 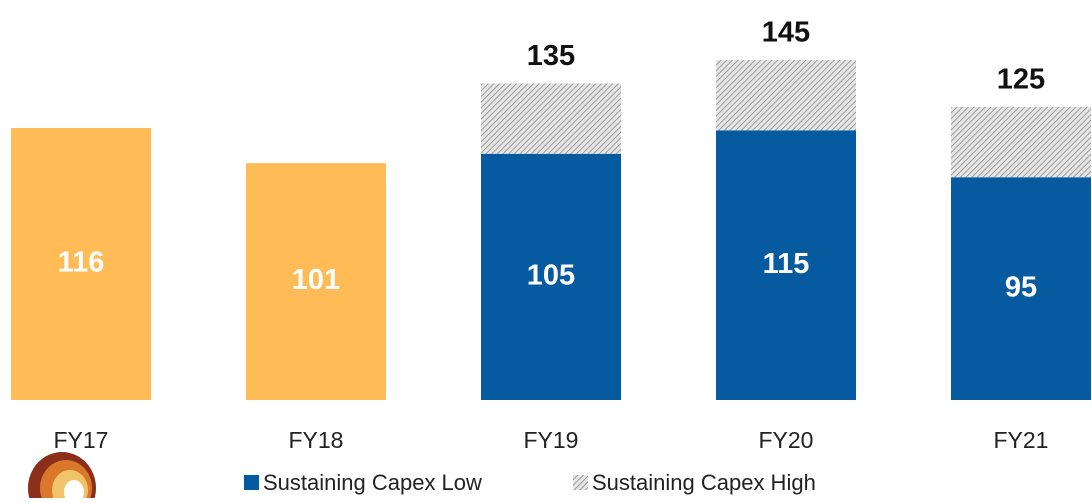 I want to click on x-tick-label: FY17, so click(x=81, y=440).